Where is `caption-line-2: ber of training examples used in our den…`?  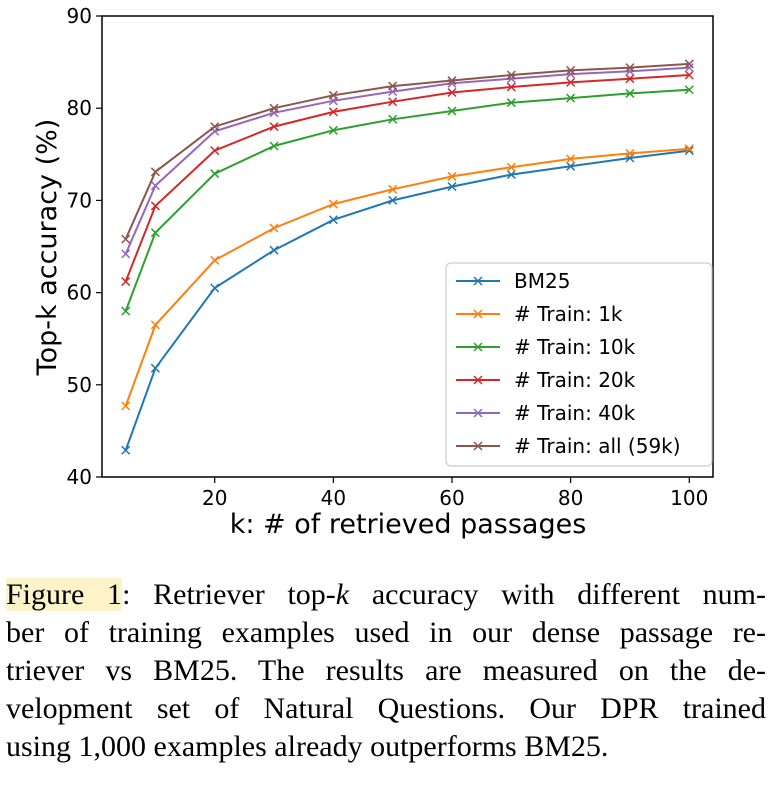
caption-line-2: ber of training examples used in our den… is located at coordinates (386, 632).